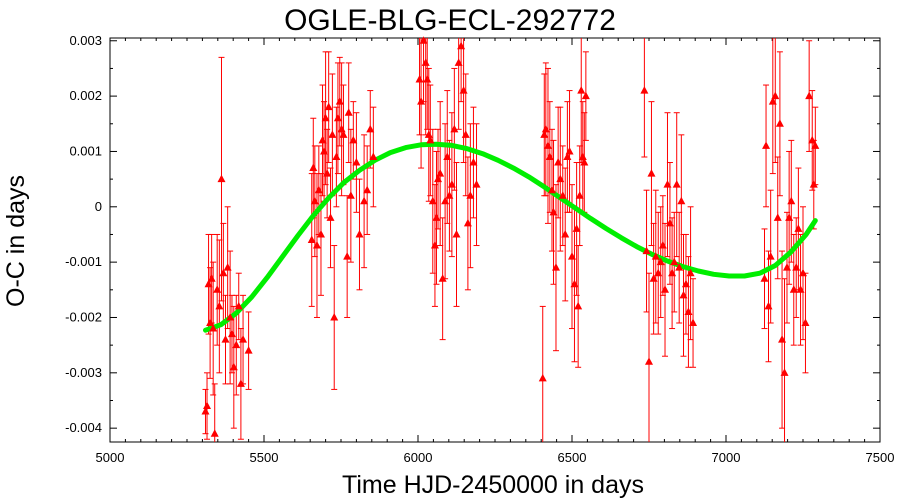  I want to click on y-tick-label: -0.004, so click(83, 427).